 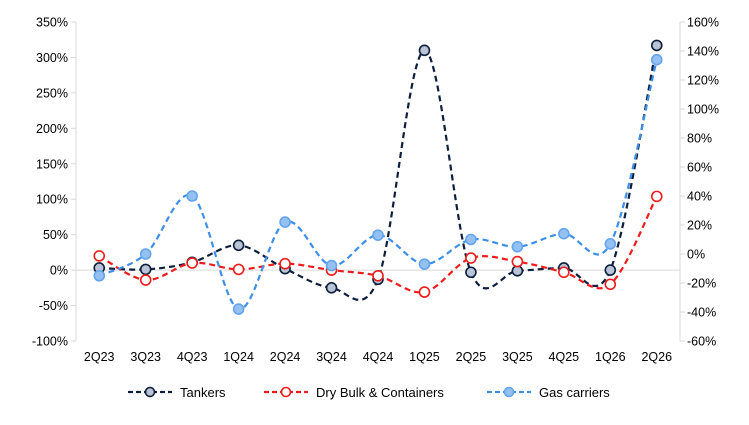 I want to click on right-tick-label: -40%, so click(x=701, y=313).